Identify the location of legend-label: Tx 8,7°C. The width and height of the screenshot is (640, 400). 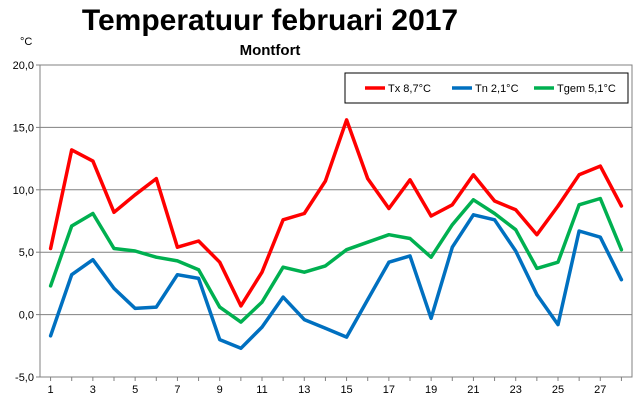
(409, 89).